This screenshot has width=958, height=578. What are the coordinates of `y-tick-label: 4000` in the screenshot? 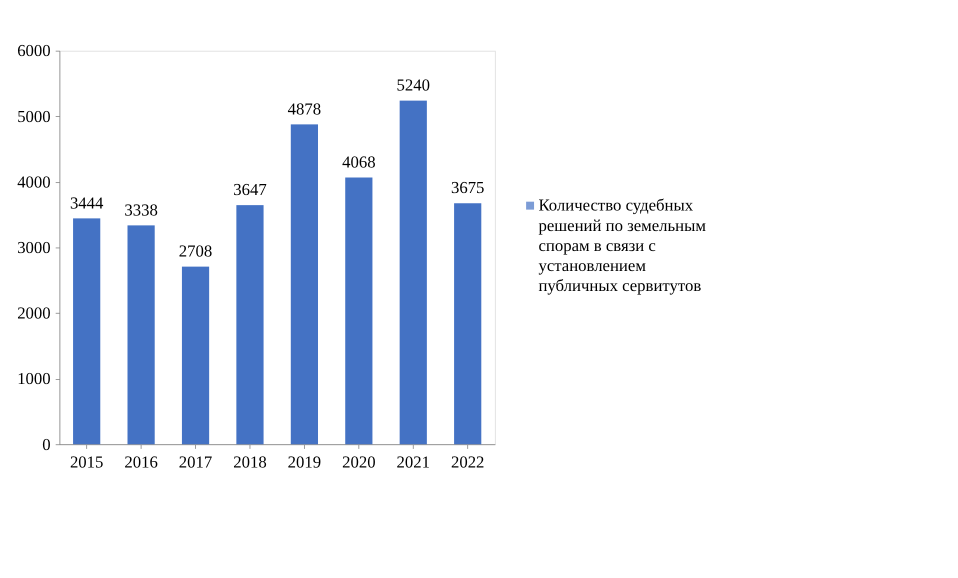 It's located at (34, 182).